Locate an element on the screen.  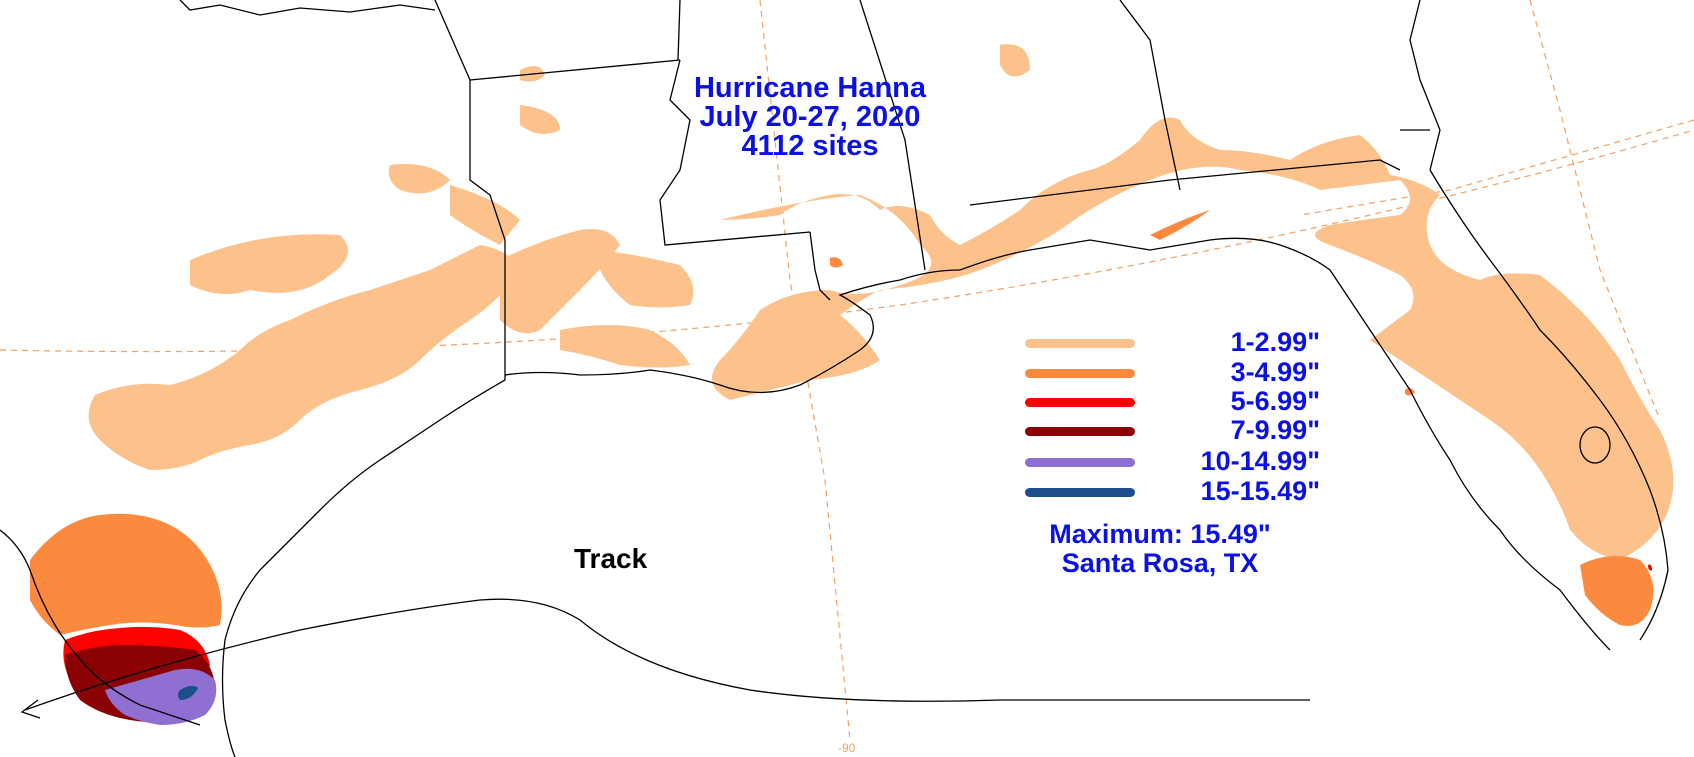
legend-row: 1-2.99" is located at coordinates (1175, 342).